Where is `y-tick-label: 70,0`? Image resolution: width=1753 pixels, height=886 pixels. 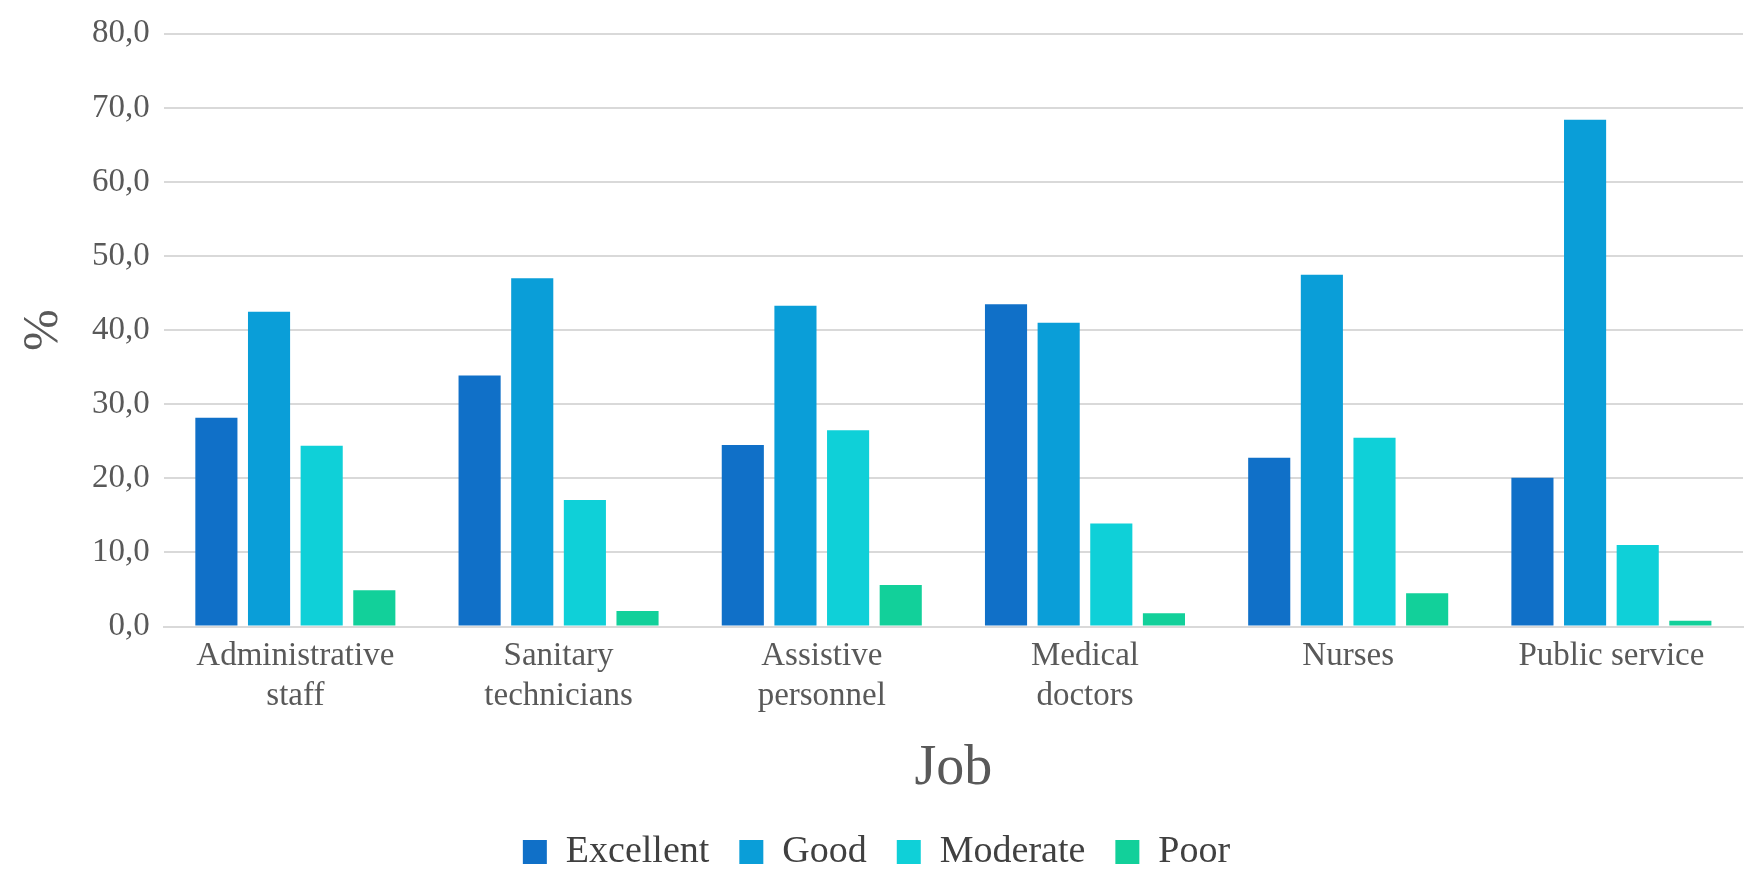 y-tick-label: 70,0 is located at coordinates (121, 105).